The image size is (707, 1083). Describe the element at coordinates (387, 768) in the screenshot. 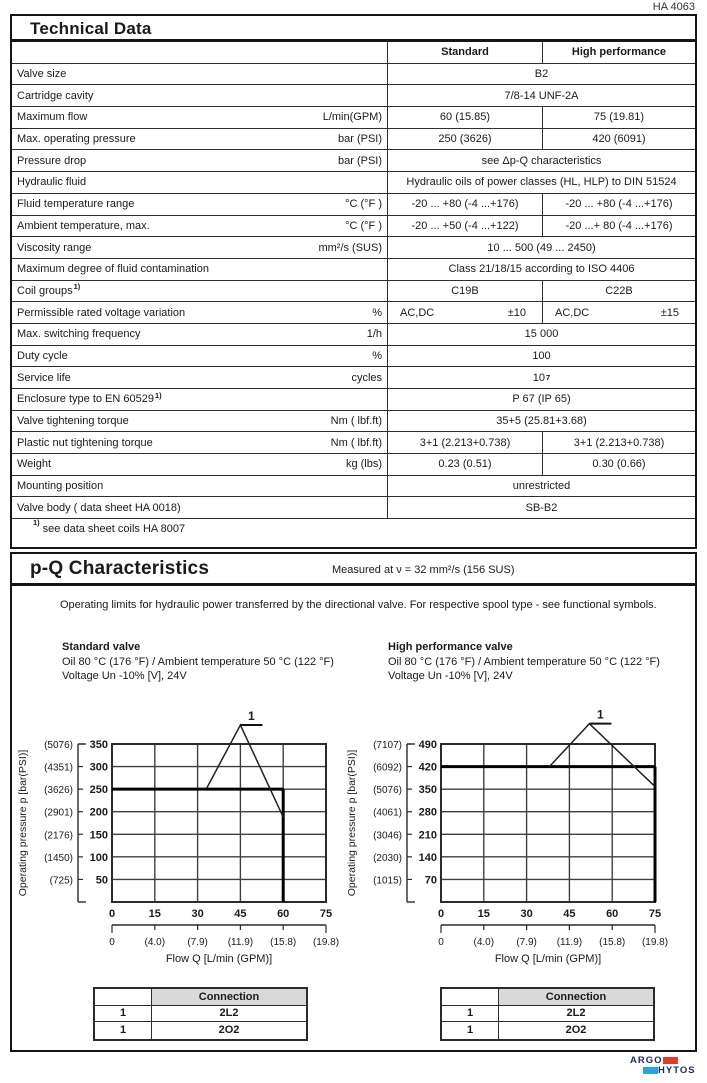

I see `ytick-psi-label: (6092)` at that location.